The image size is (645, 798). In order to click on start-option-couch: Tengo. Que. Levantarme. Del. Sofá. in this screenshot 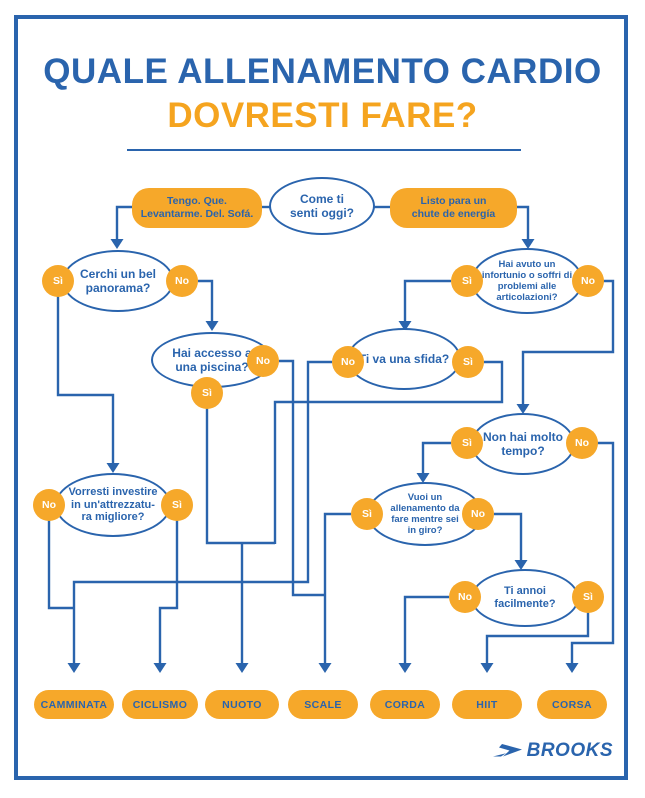, I will do `click(197, 208)`.